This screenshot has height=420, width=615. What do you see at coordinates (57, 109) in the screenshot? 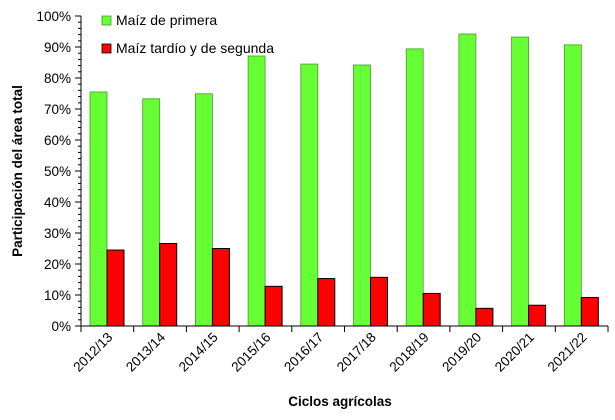
I see `y-tick-label: 70%` at bounding box center [57, 109].